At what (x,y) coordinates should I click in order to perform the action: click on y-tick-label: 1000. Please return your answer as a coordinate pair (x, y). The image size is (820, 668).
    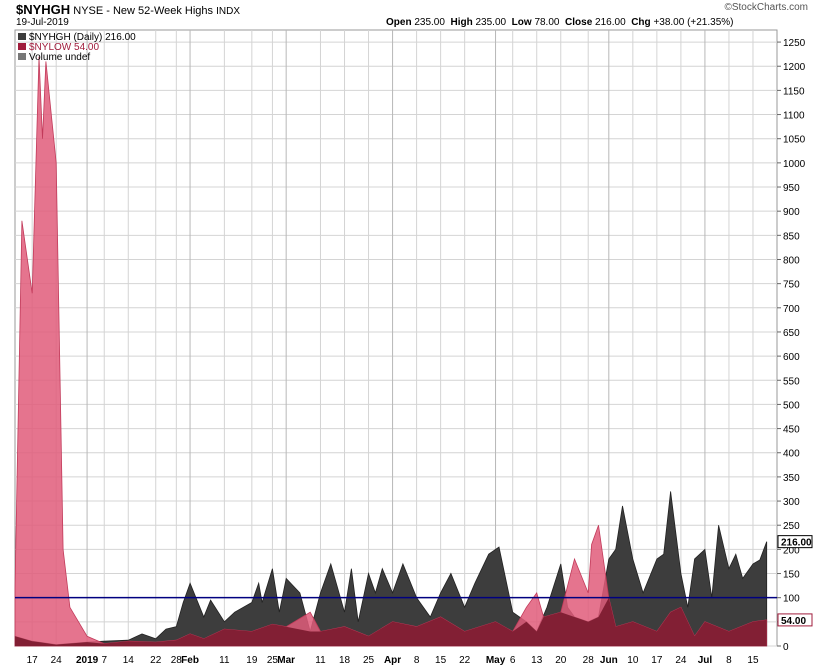
    Looking at the image, I should click on (794, 164).